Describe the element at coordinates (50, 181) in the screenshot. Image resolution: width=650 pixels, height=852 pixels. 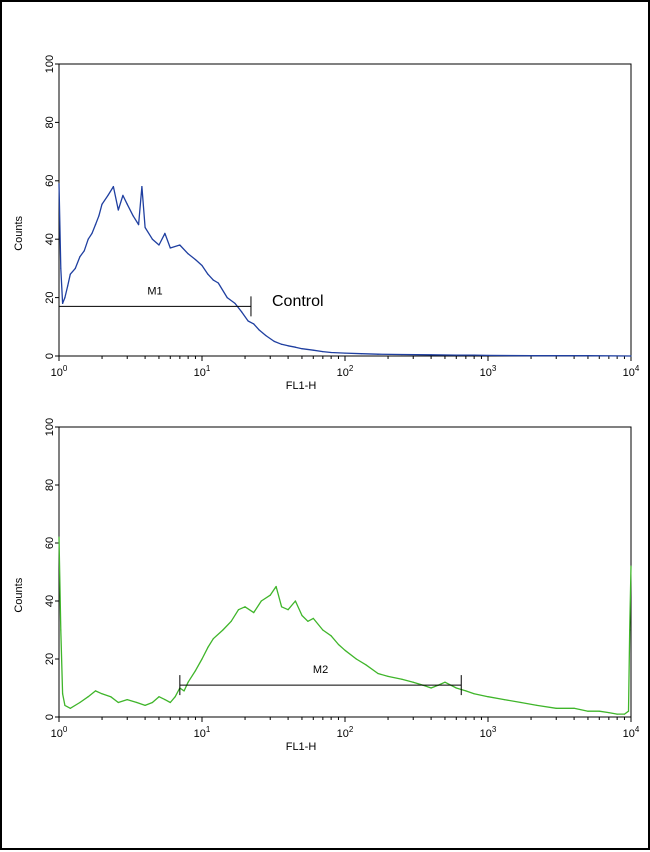
I see `y-tick-label: 60` at that location.